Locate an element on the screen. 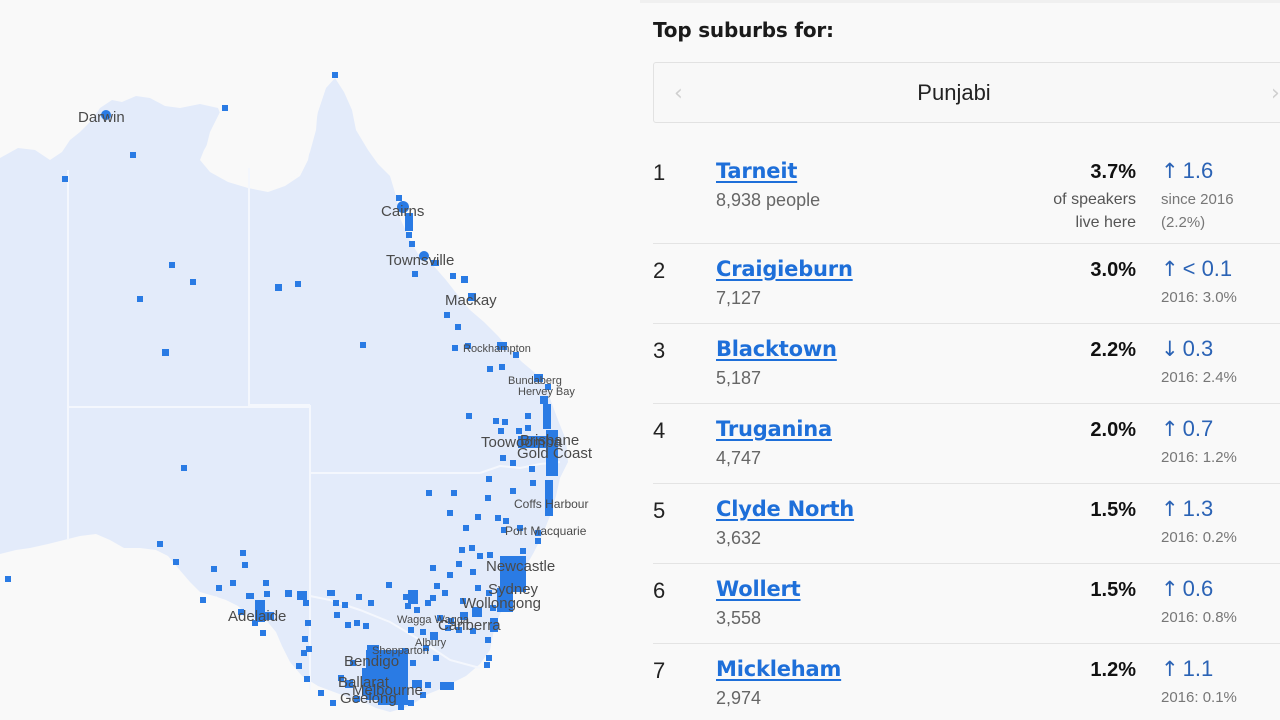 This screenshot has height=720, width=1280. speaker-count: 7,127 is located at coordinates (739, 298).